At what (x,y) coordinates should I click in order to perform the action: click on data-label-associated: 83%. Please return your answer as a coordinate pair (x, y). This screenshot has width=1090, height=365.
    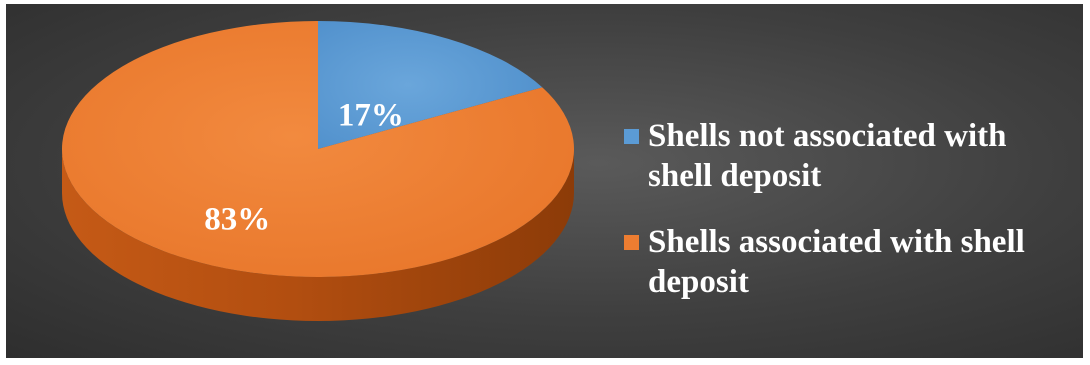
    Looking at the image, I should click on (237, 219).